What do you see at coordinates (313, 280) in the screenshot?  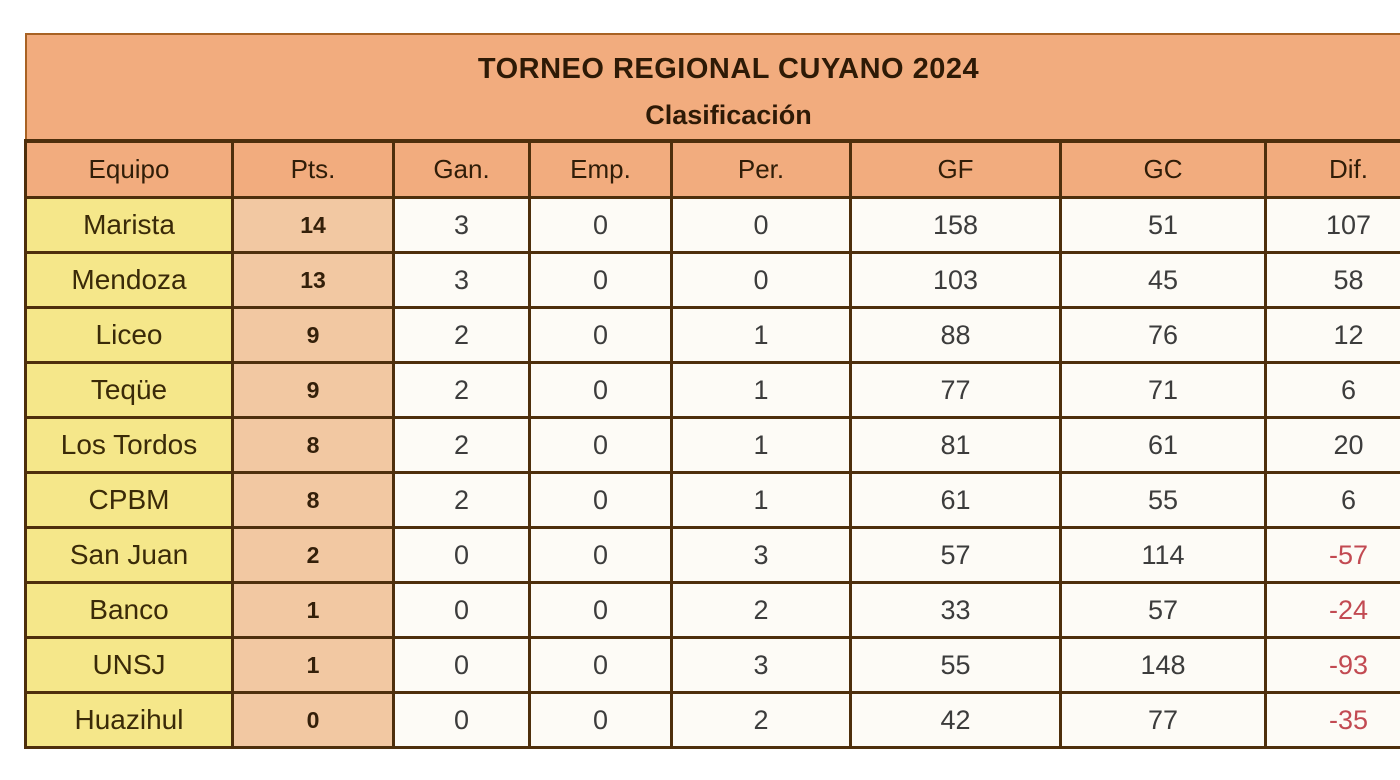 I see `points-cell: 13` at bounding box center [313, 280].